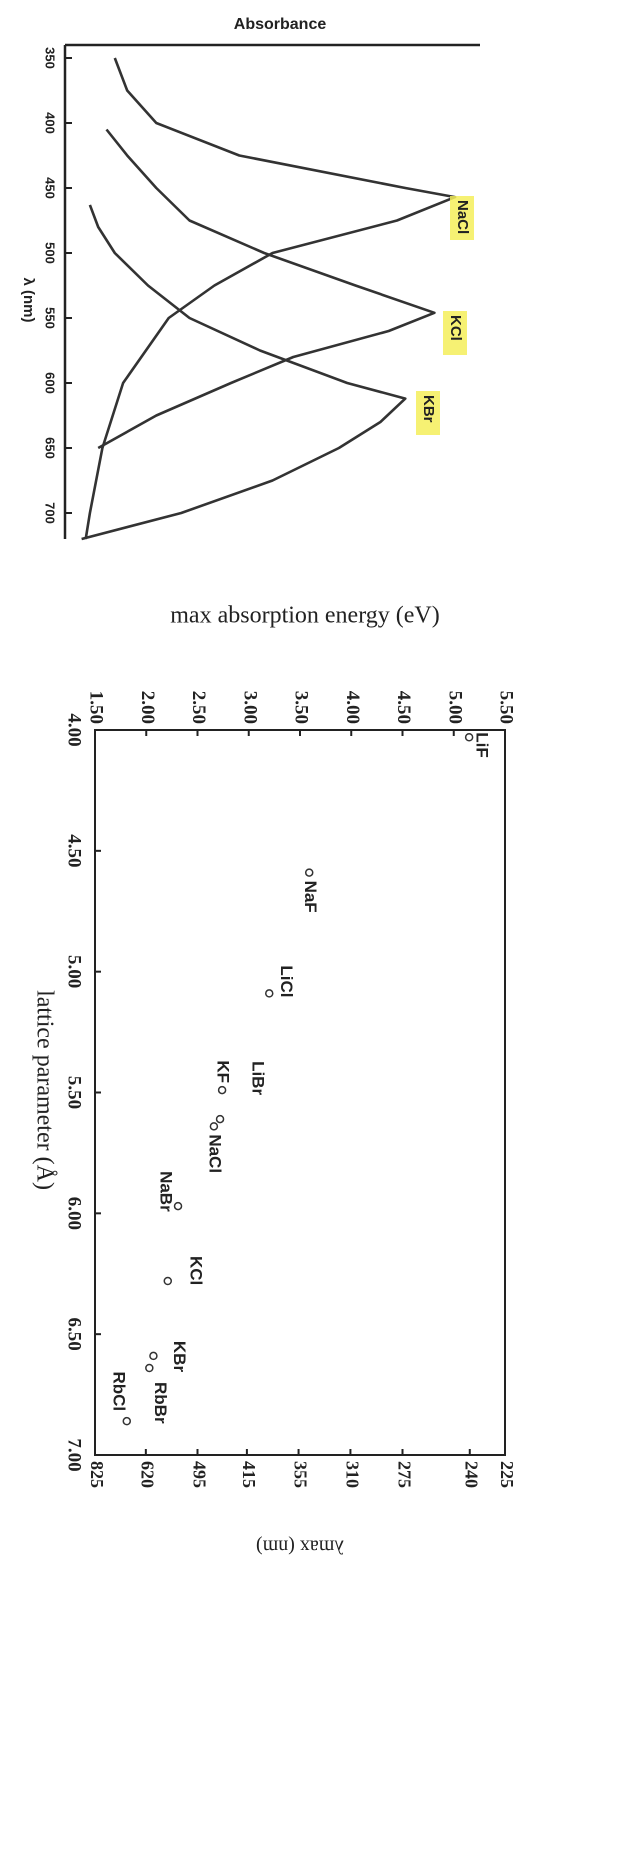 The height and width of the screenshot is (1859, 620). I want to click on x-tick-label: 350, so click(50, 58).